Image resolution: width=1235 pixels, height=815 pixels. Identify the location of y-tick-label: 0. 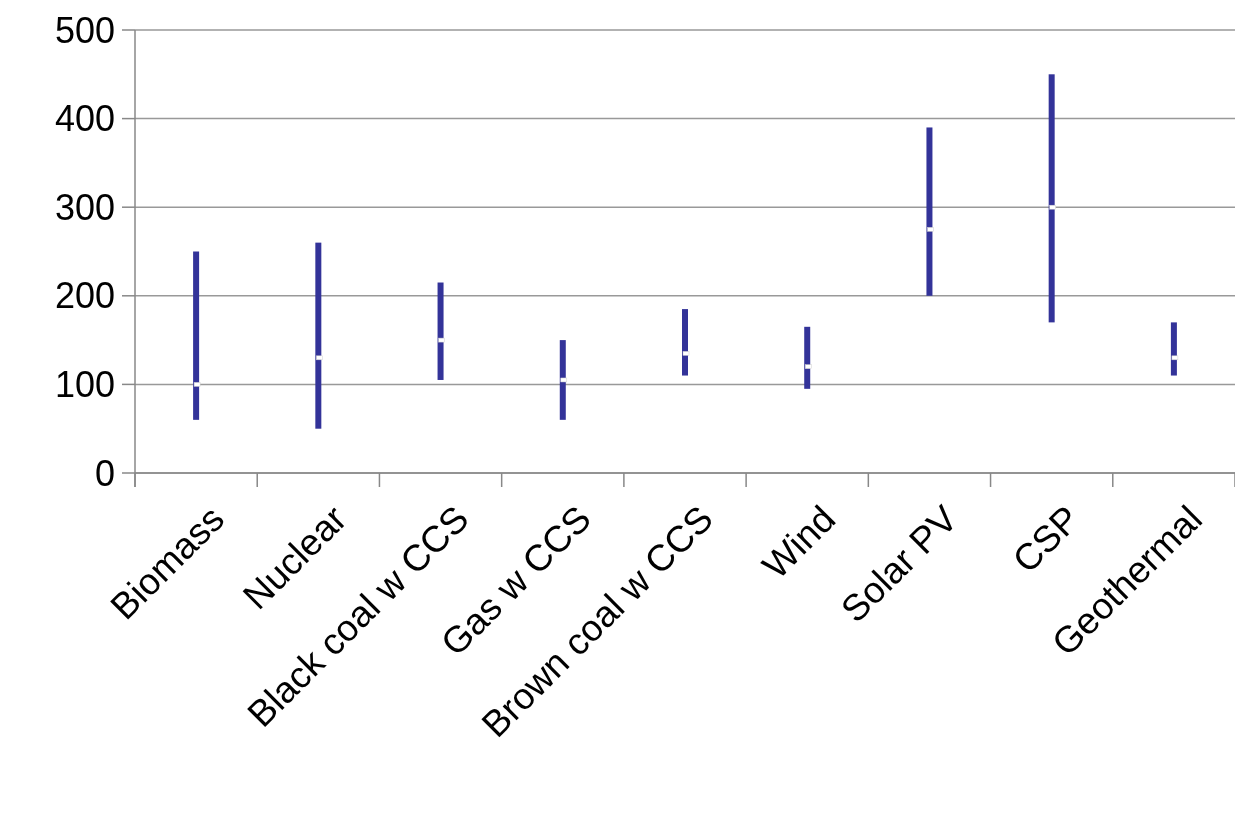
(104, 473).